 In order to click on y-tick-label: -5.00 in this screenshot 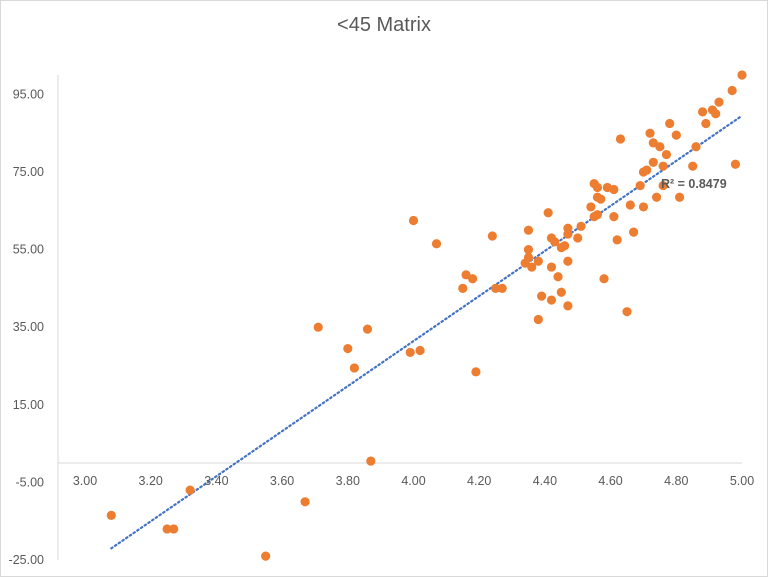, I will do `click(30, 482)`.